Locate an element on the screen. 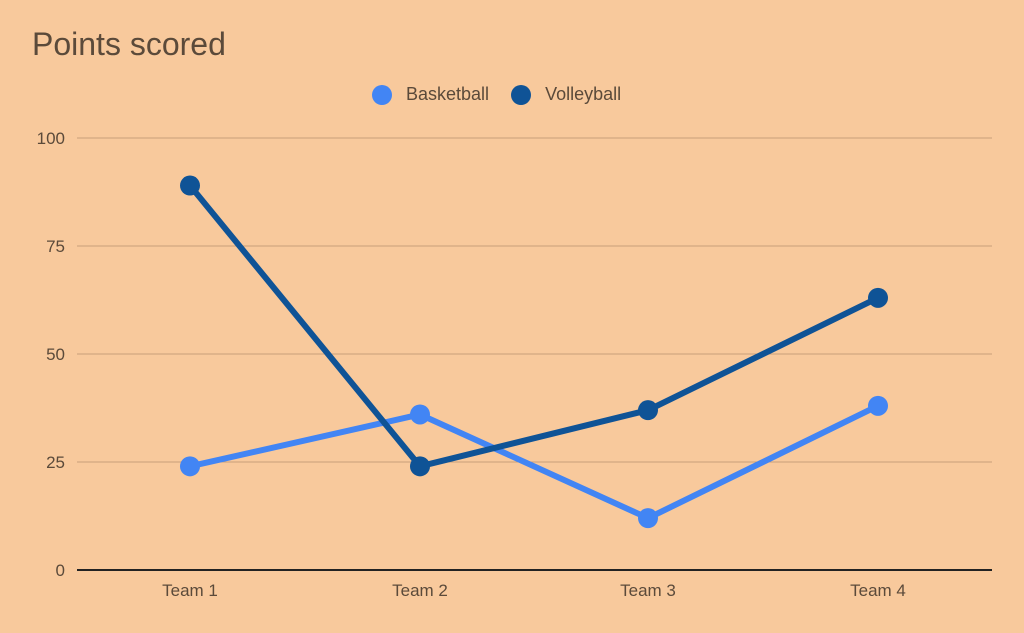 Image resolution: width=1024 pixels, height=633 pixels. legend-item-basketball: Basketball is located at coordinates (430, 94).